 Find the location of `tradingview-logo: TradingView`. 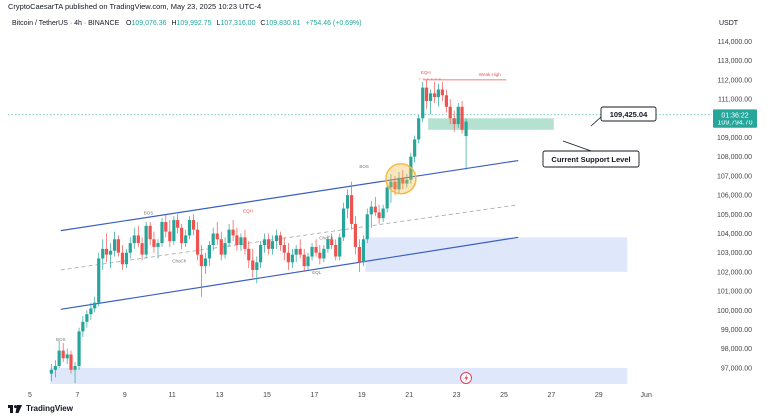

tradingview-logo: TradingView is located at coordinates (40, 408).